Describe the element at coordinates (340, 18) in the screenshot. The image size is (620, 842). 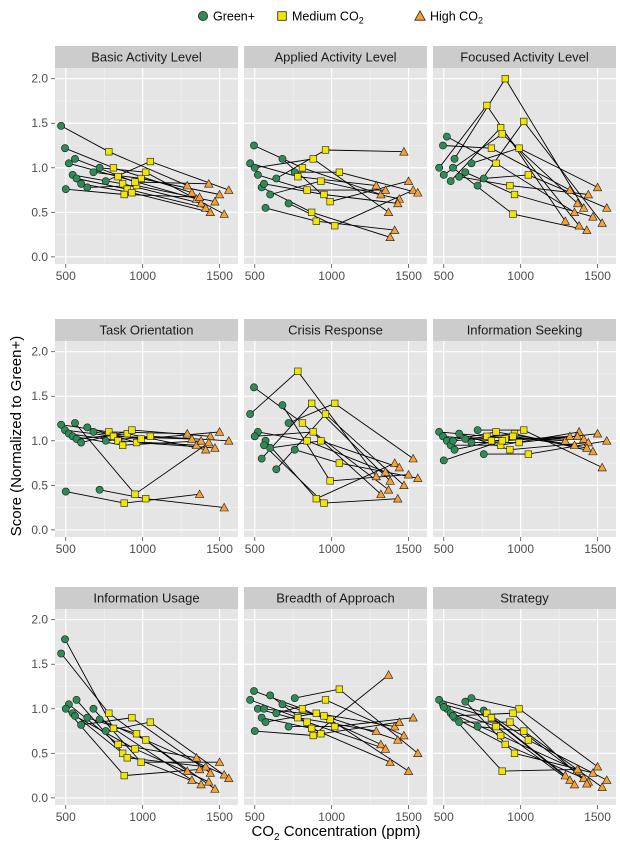
I see `legend: Green+ Medium CO2 High CO2` at that location.